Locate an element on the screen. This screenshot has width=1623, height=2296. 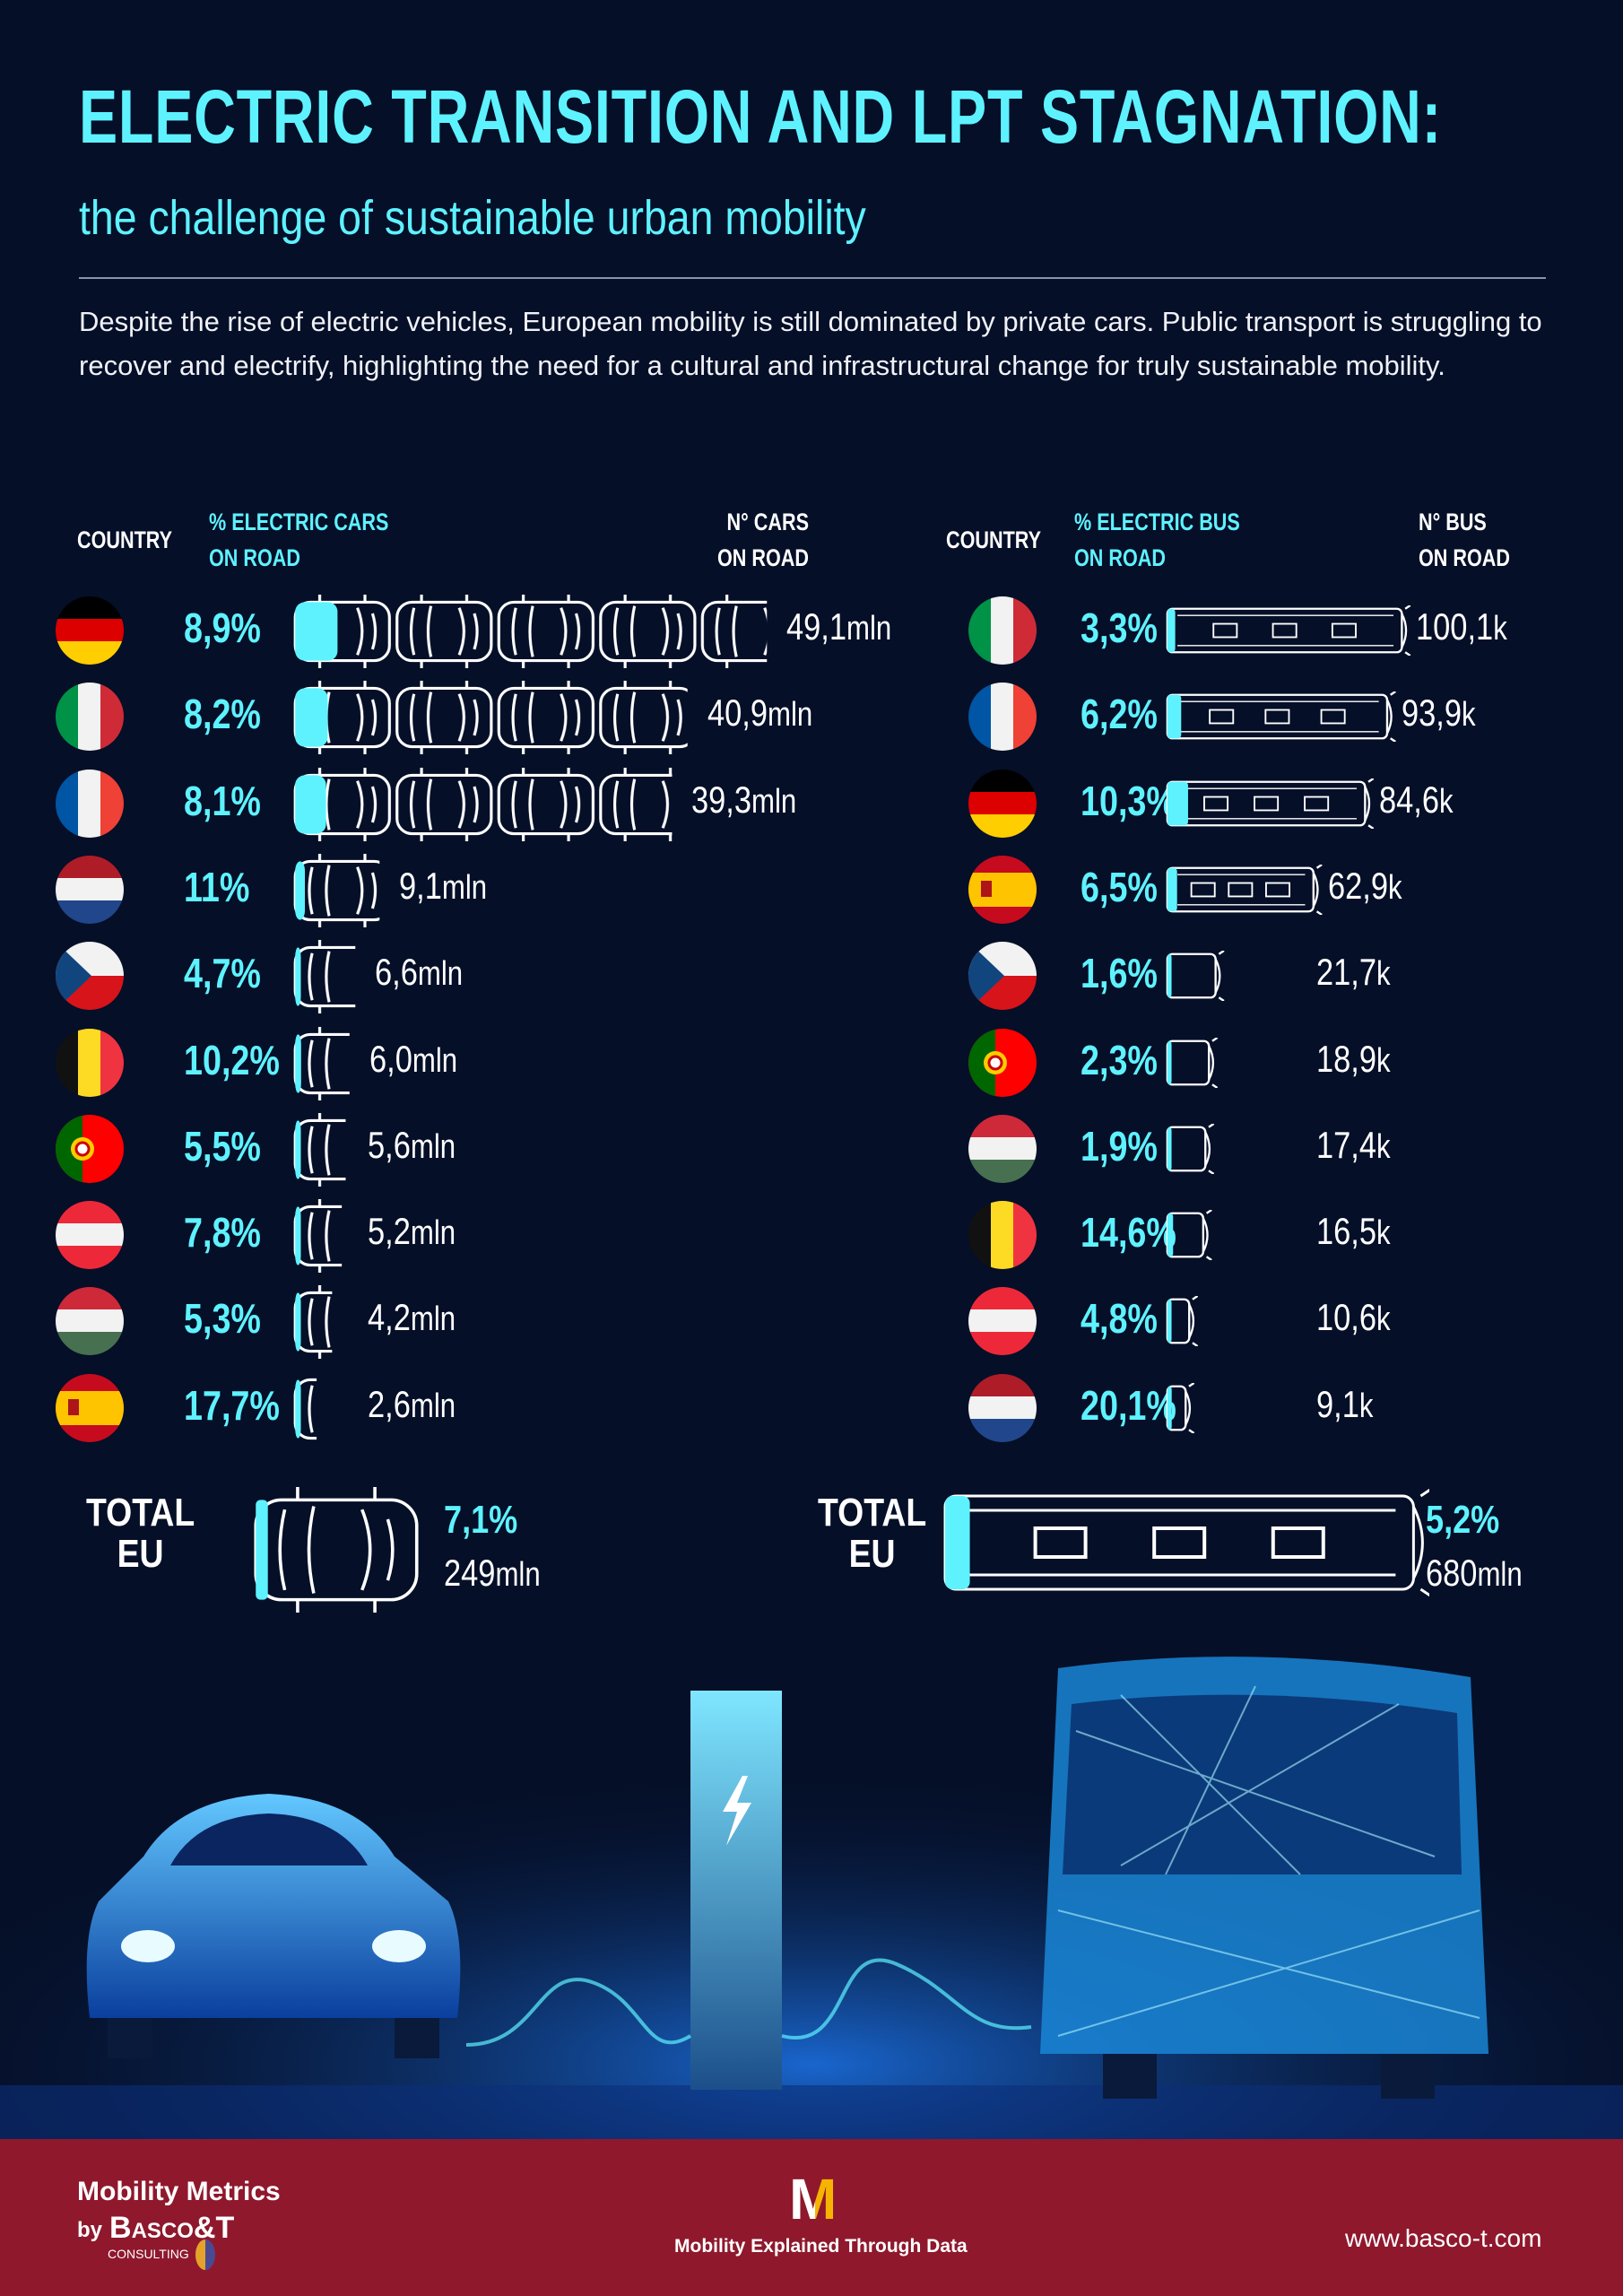
pct-label: 5,5% is located at coordinates (222, 1146).